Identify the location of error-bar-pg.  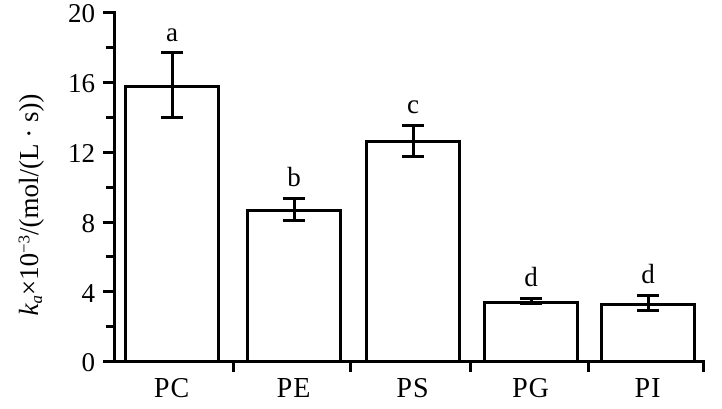
(531, 301).